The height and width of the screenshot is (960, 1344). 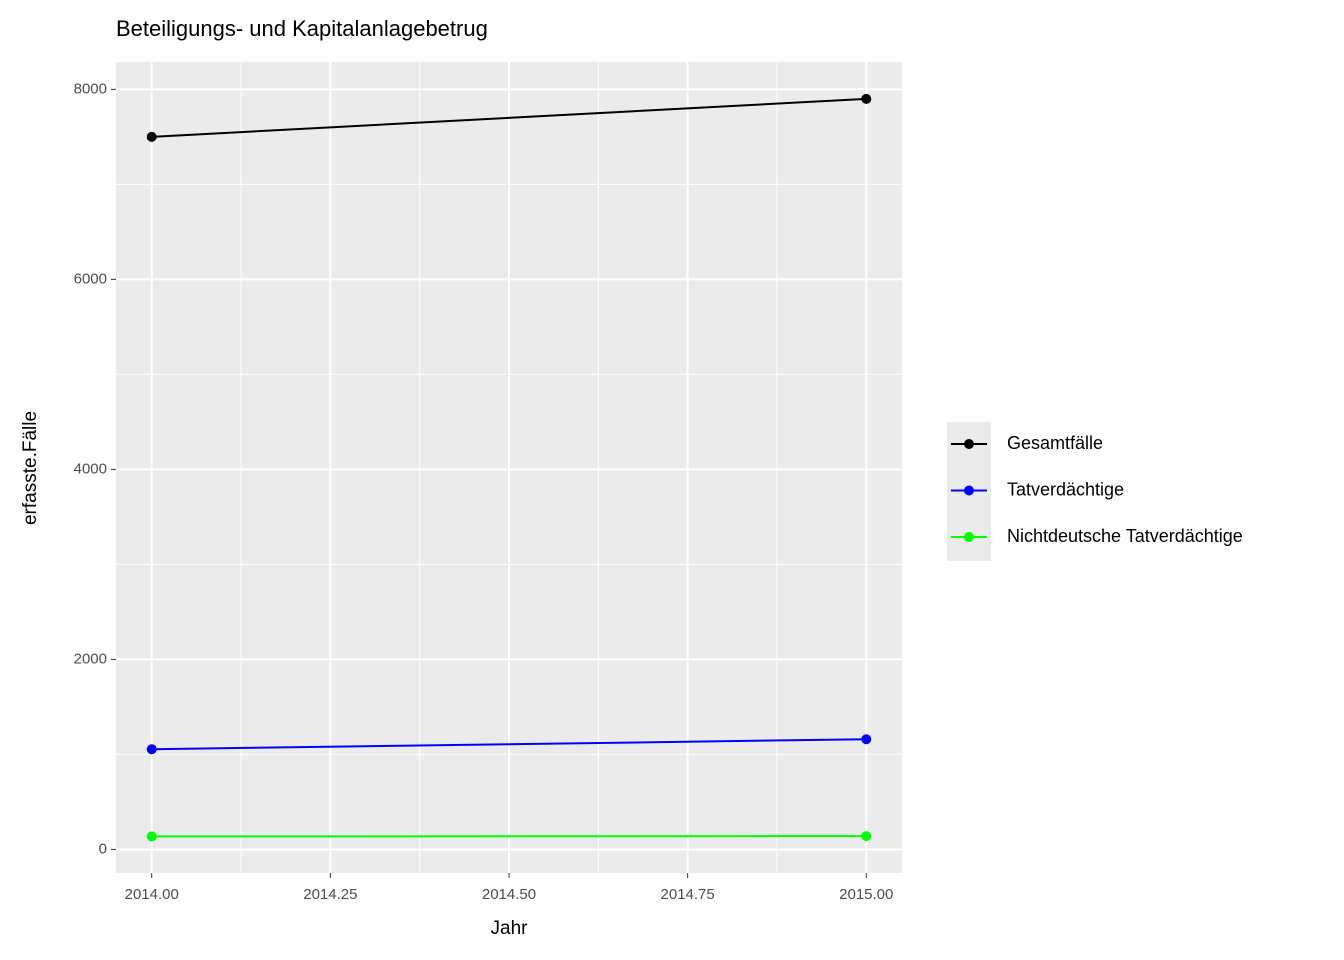 I want to click on legend-label: Gesamtfälle, so click(x=1055, y=443).